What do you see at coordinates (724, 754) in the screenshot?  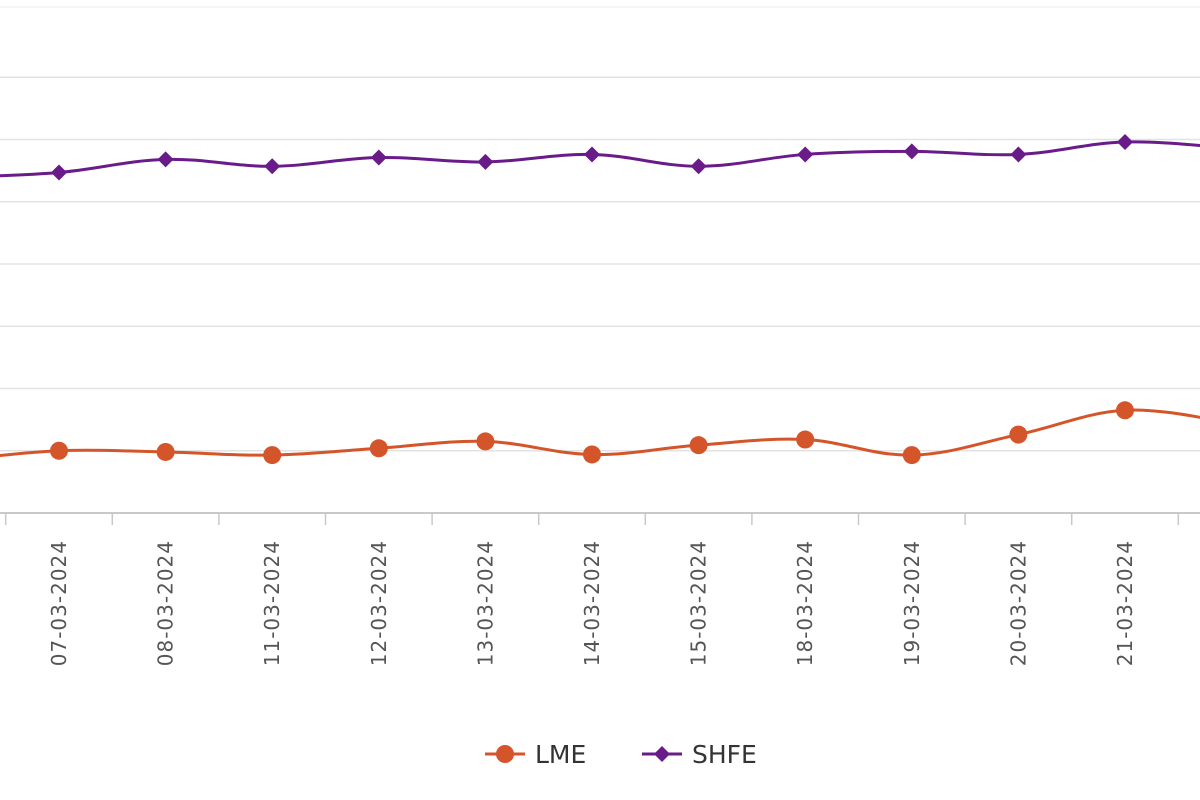 I see `legend-label: SHFE` at bounding box center [724, 754].